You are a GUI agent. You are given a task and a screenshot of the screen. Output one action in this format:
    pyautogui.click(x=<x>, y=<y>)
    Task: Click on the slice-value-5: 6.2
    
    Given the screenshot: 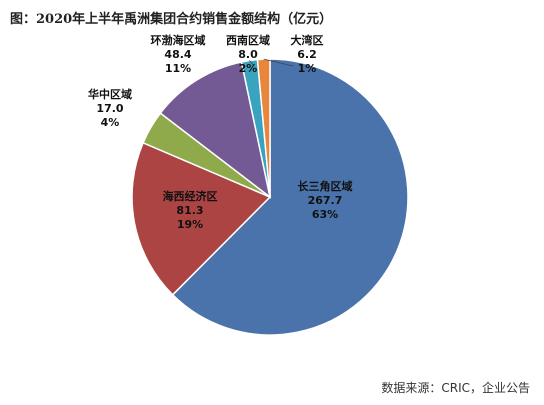 What is the action you would take?
    pyautogui.click(x=307, y=54)
    